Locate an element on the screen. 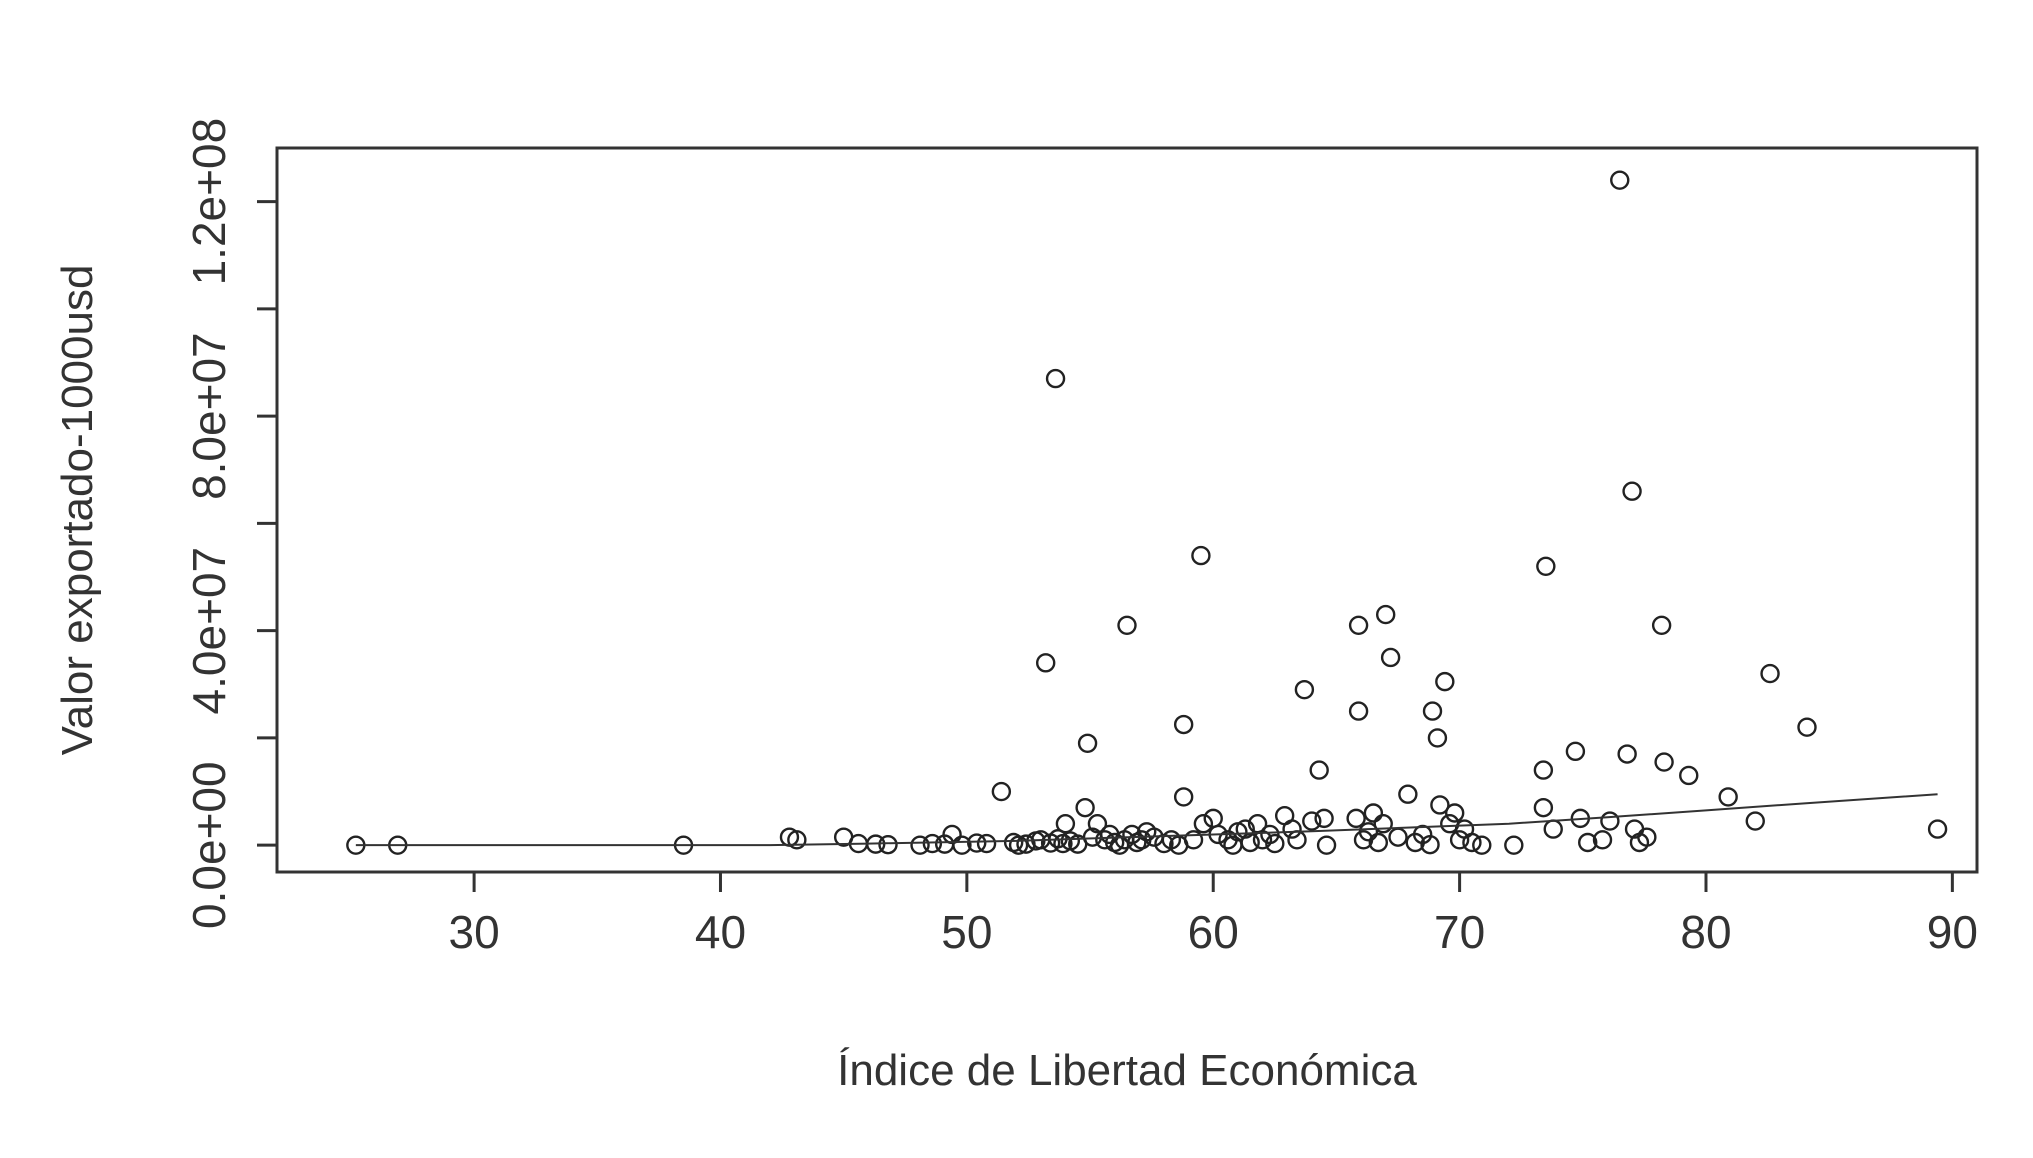 This screenshot has height=1158, width=2033. x-tick-label: 60 is located at coordinates (1213, 932).